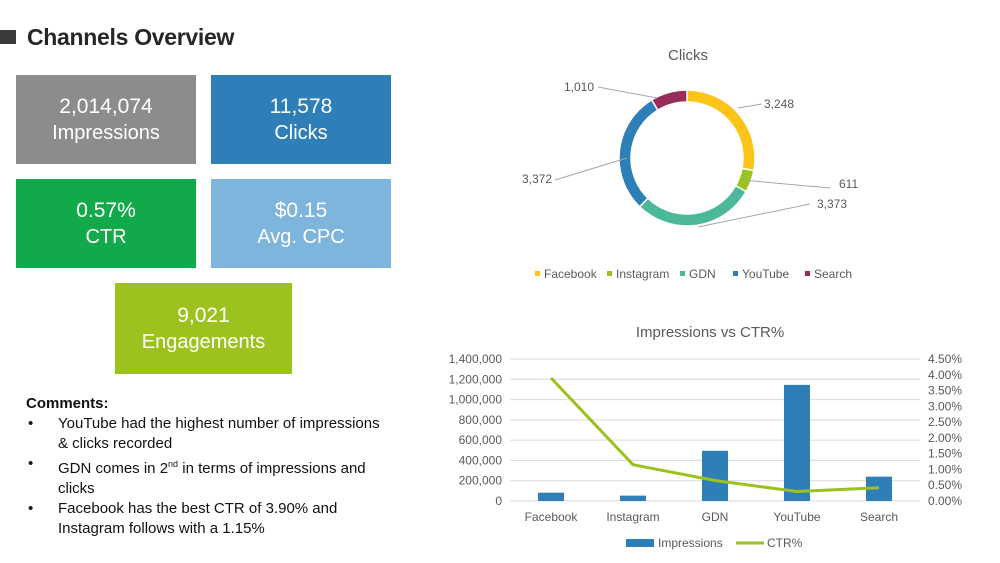  Describe the element at coordinates (702, 274) in the screenshot. I see `legend-label: GDN` at that location.